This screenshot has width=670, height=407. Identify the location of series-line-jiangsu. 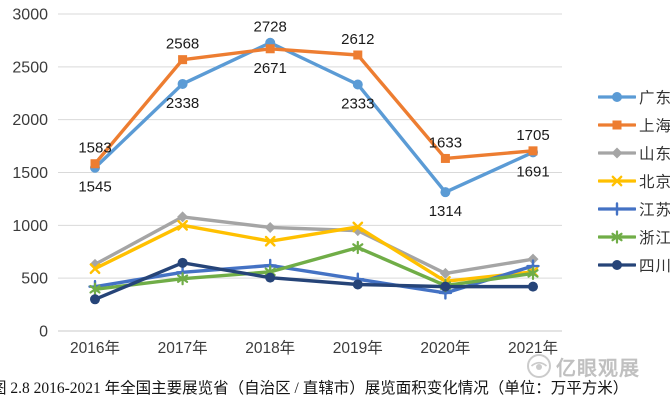
(314, 279).